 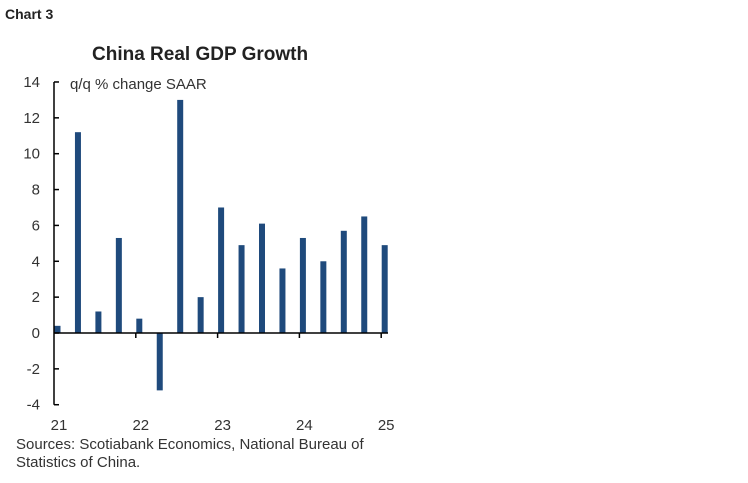 What do you see at coordinates (139, 325) in the screenshot?
I see `bar-22Q1` at bounding box center [139, 325].